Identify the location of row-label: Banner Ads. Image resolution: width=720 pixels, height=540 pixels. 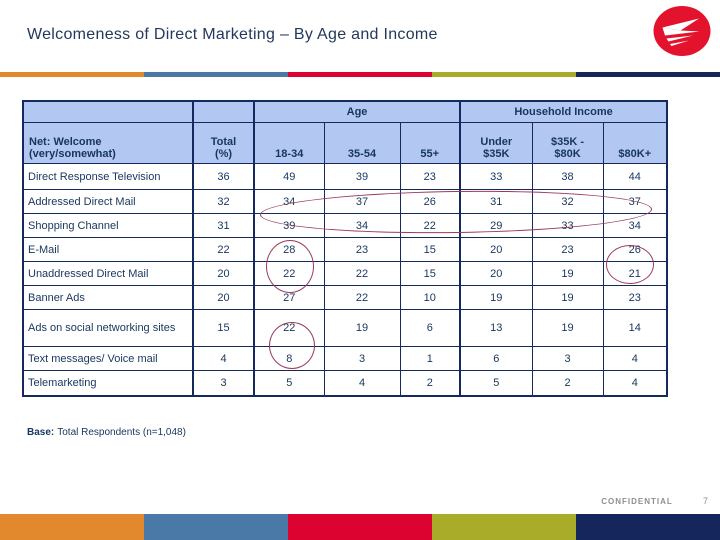
(108, 297).